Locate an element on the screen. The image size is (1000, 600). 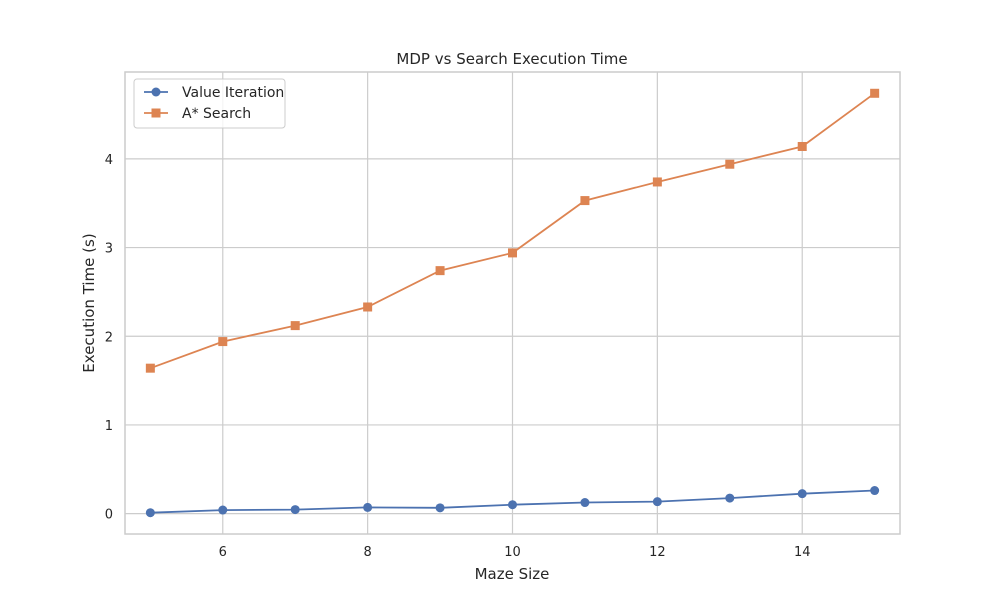
chart-title: MDP vs Search Execution Time is located at coordinates (511, 59).